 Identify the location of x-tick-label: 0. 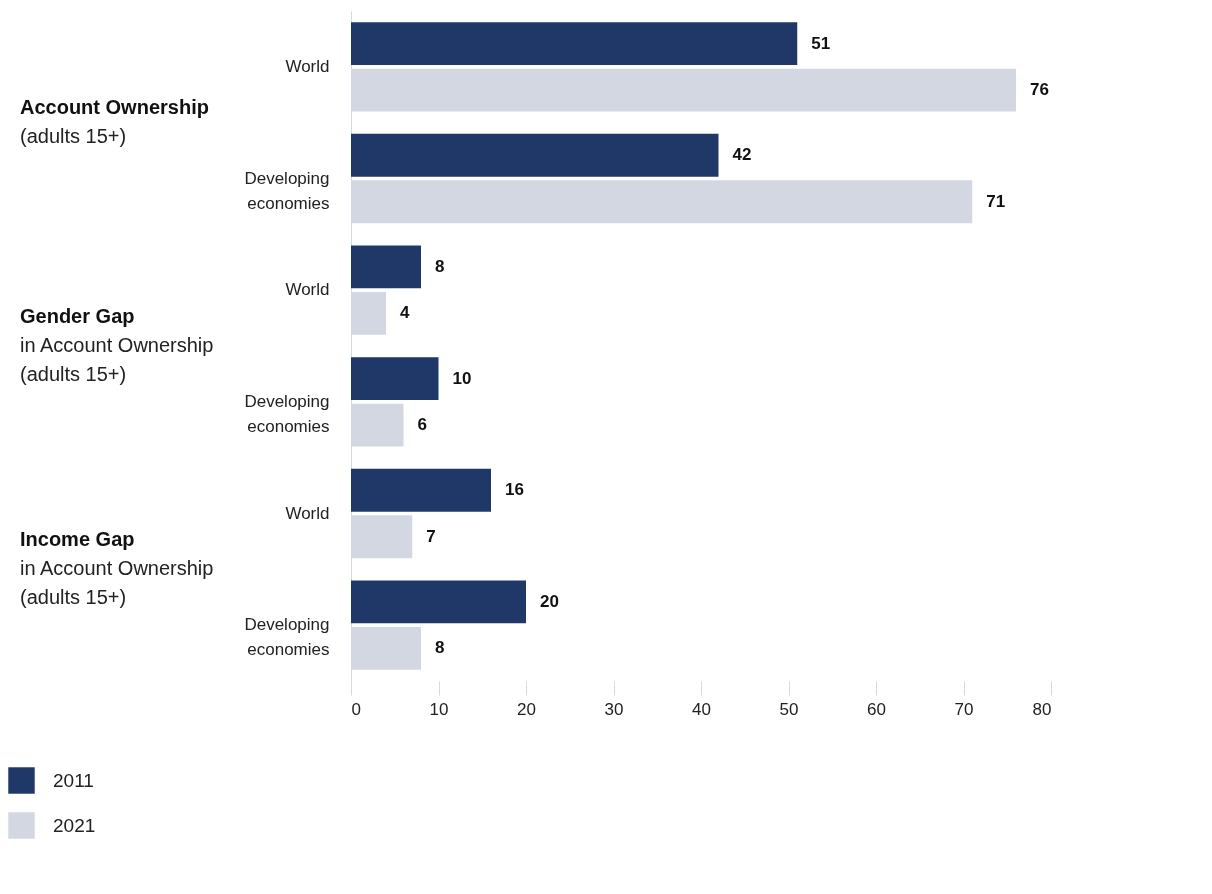
(356, 709).